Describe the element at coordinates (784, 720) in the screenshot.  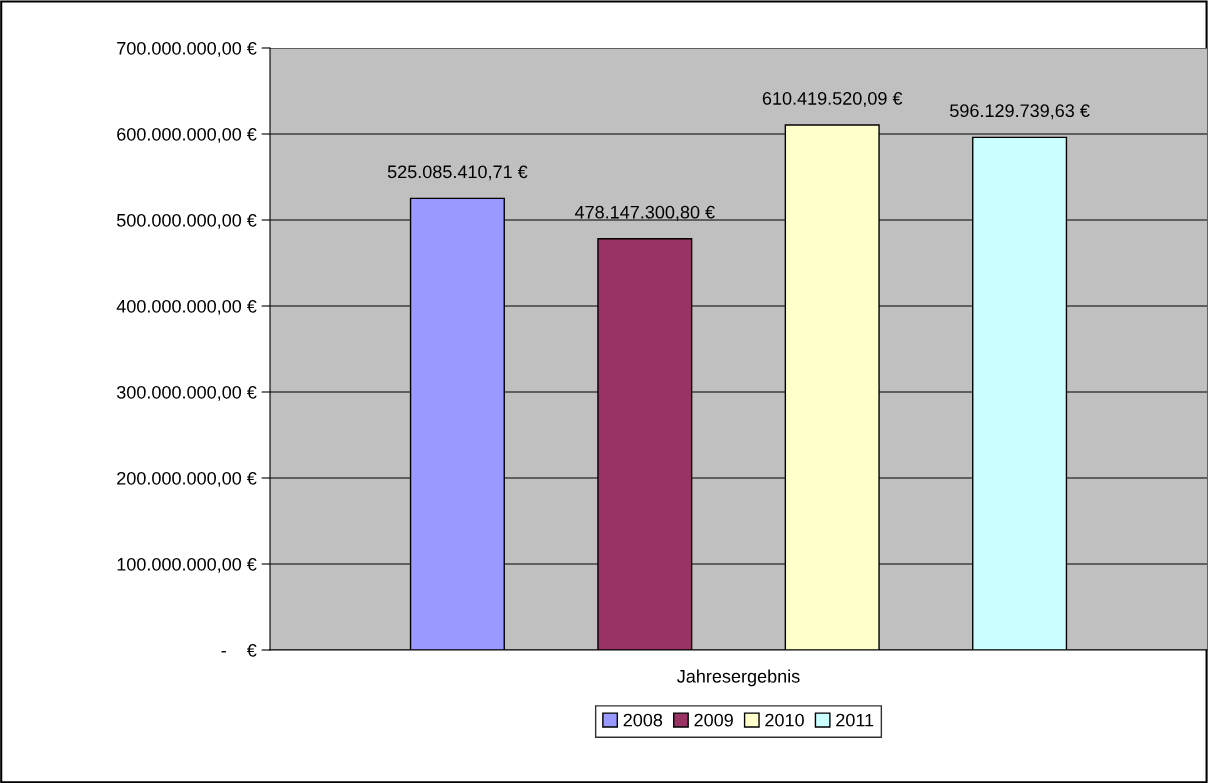
I see `legend-label: 2010` at that location.